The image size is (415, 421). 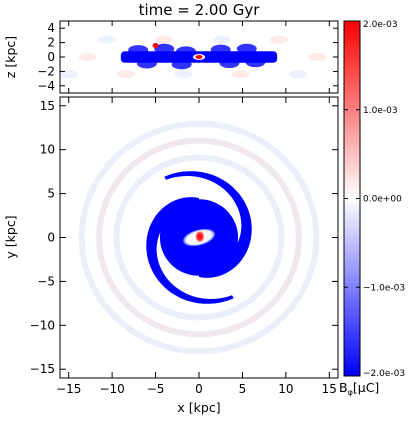 I want to click on face-on-x-tick-label: −15, so click(x=68, y=389).